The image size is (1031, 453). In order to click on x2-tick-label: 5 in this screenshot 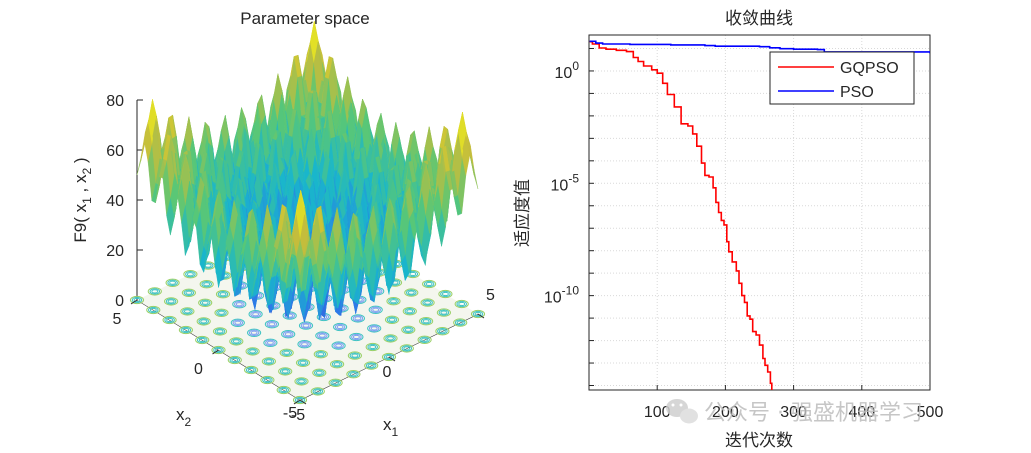, I will do `click(117, 319)`.